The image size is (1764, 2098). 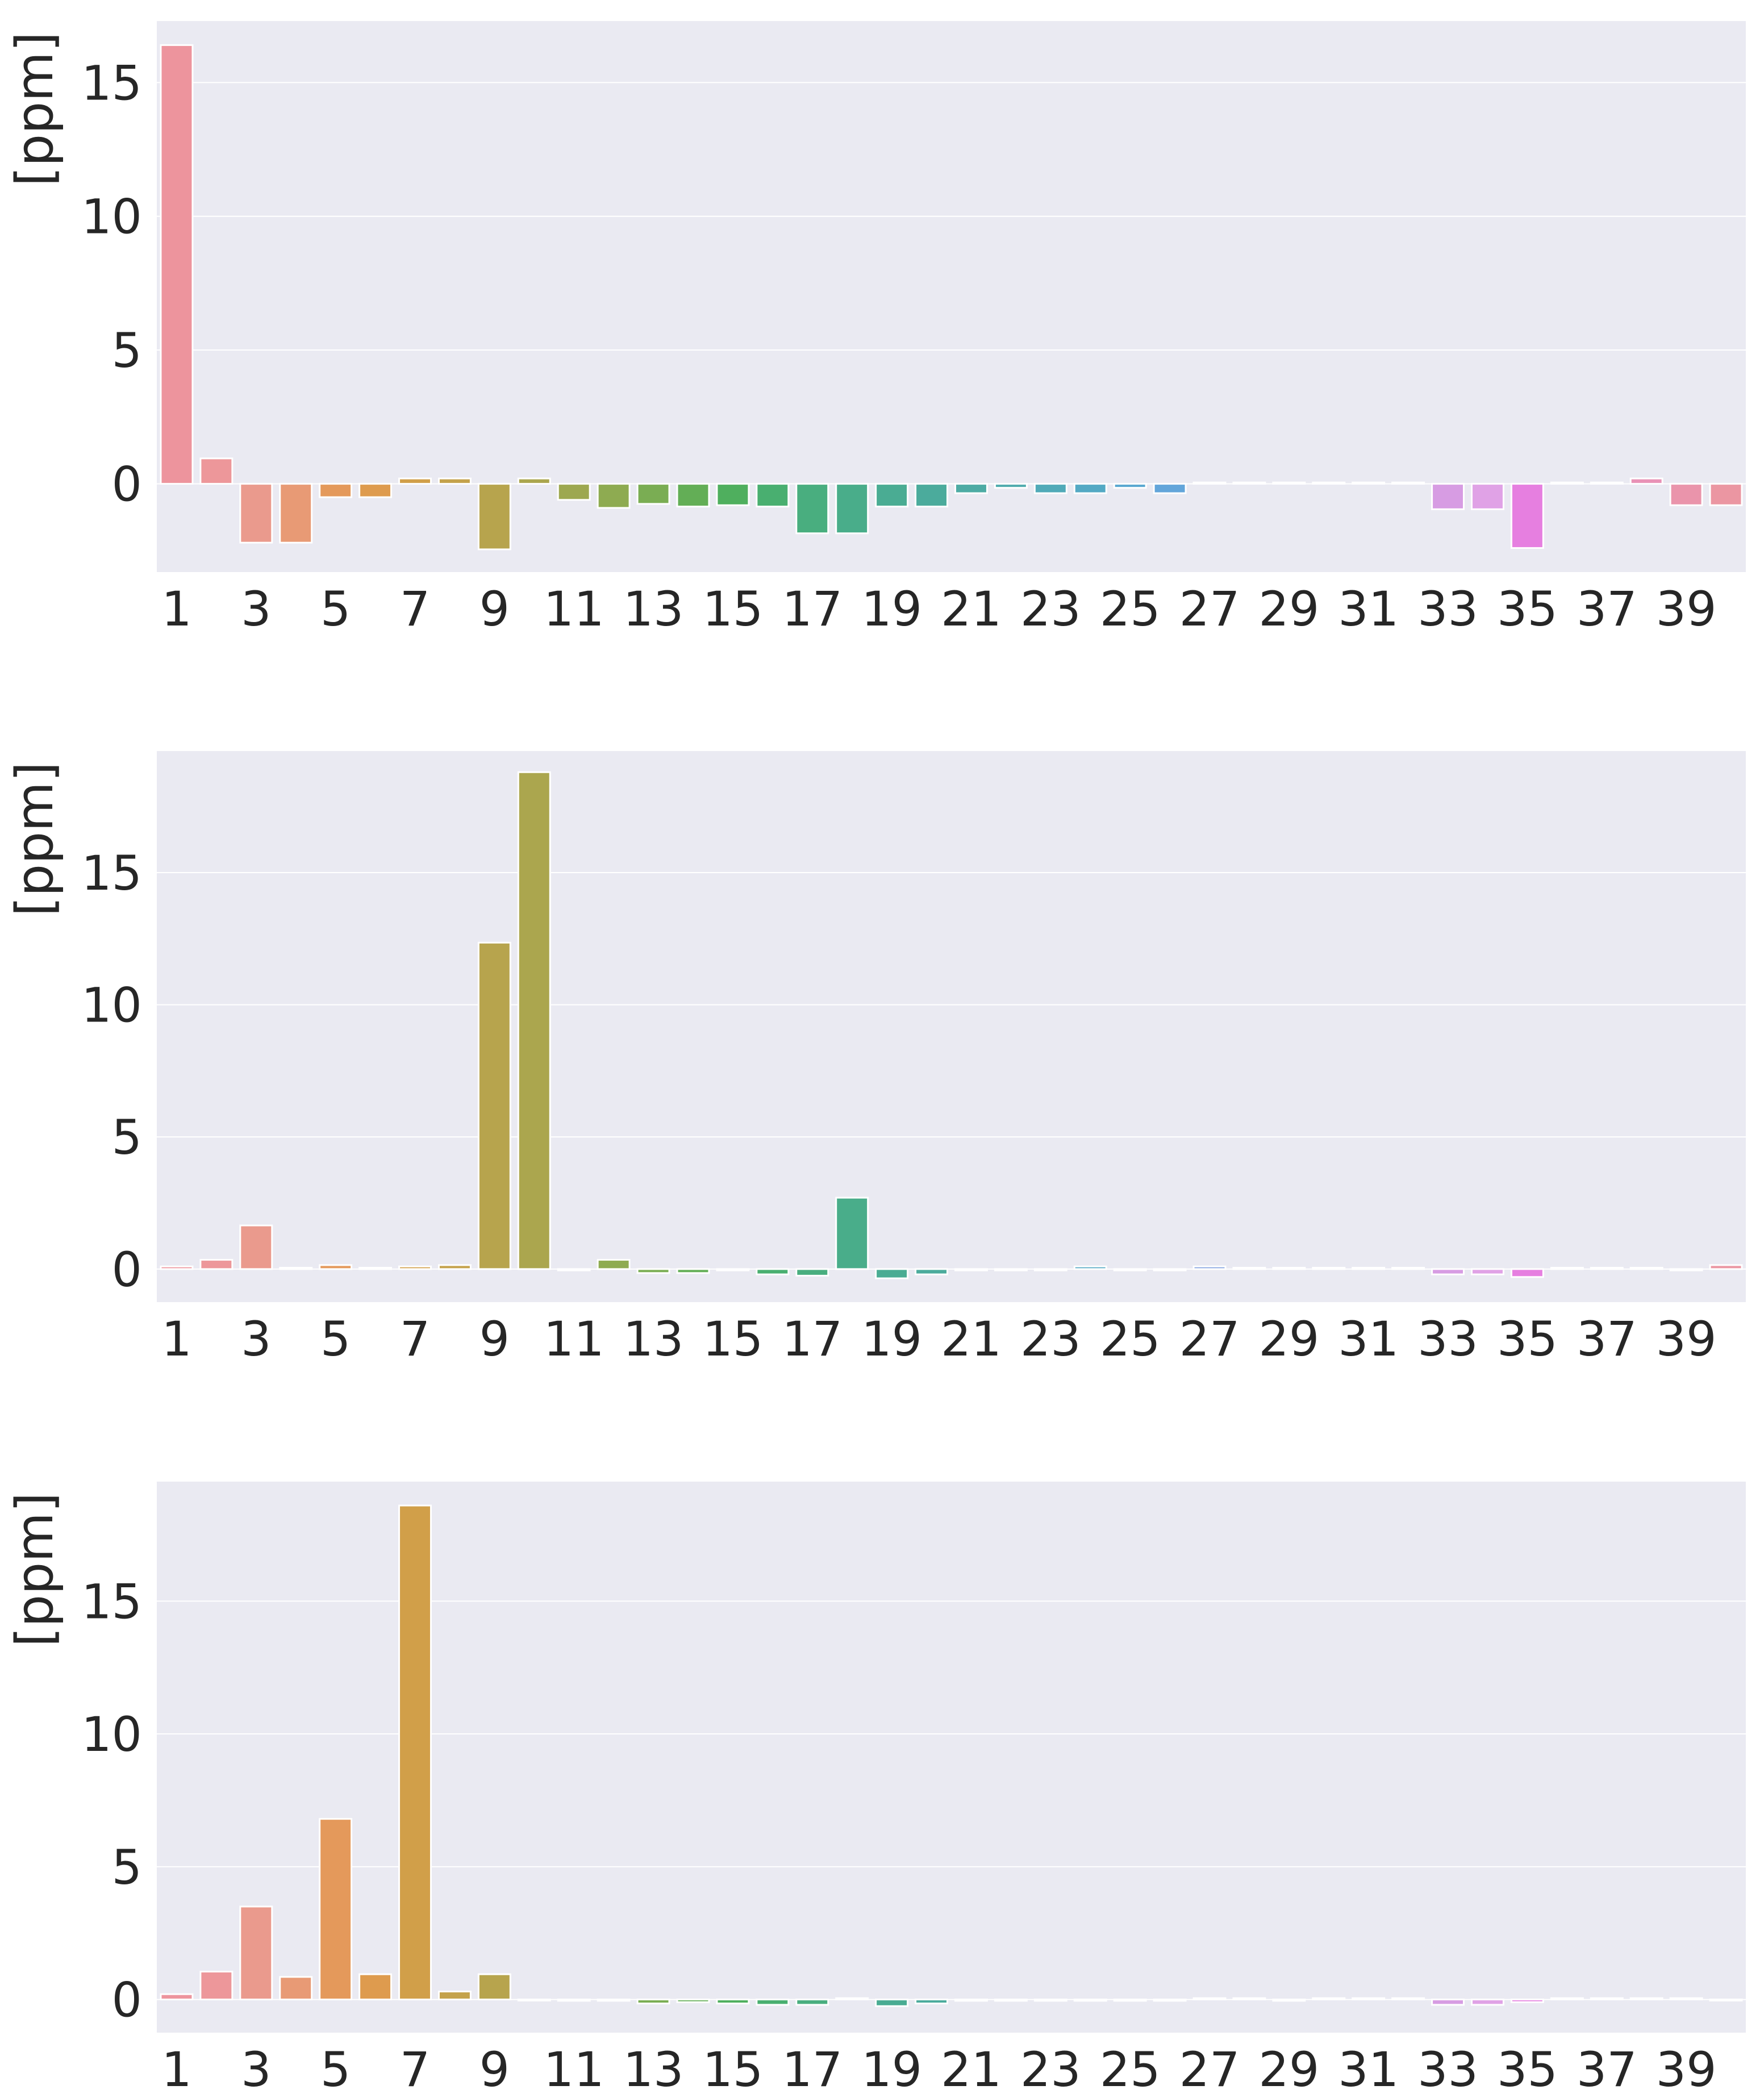 I want to click on x-tick-label: 37, so click(x=1607, y=1339).